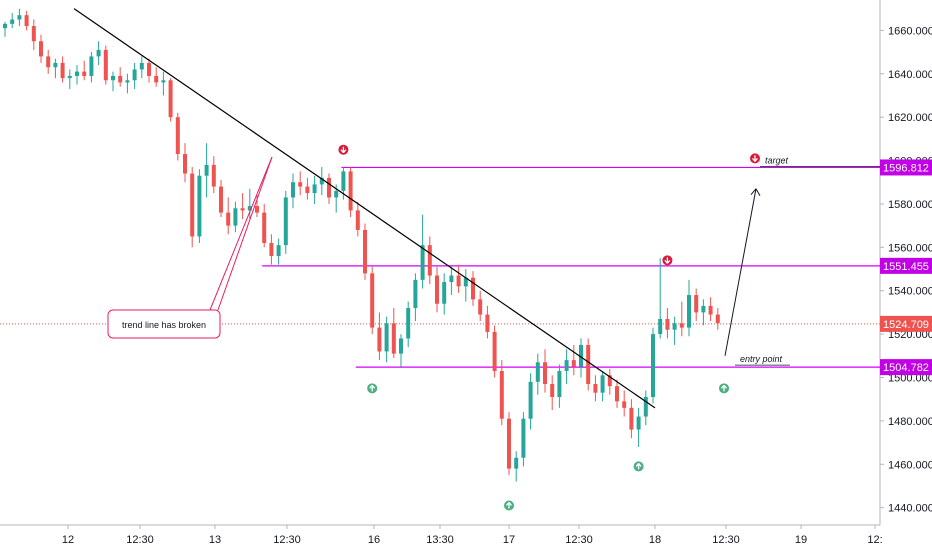 This screenshot has width=932, height=550. I want to click on x-tick-label: 19, so click(801, 540).